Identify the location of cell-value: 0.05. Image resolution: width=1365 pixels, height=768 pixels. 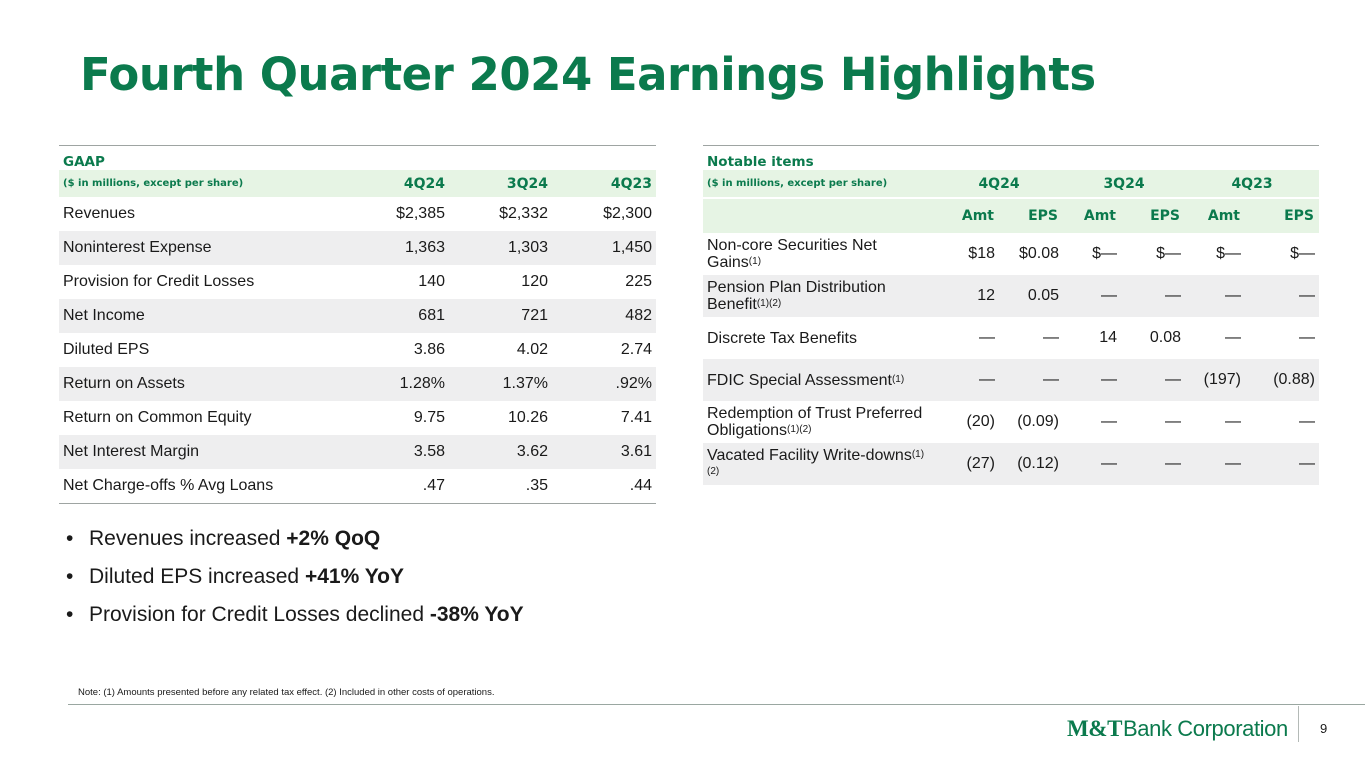
(1031, 296).